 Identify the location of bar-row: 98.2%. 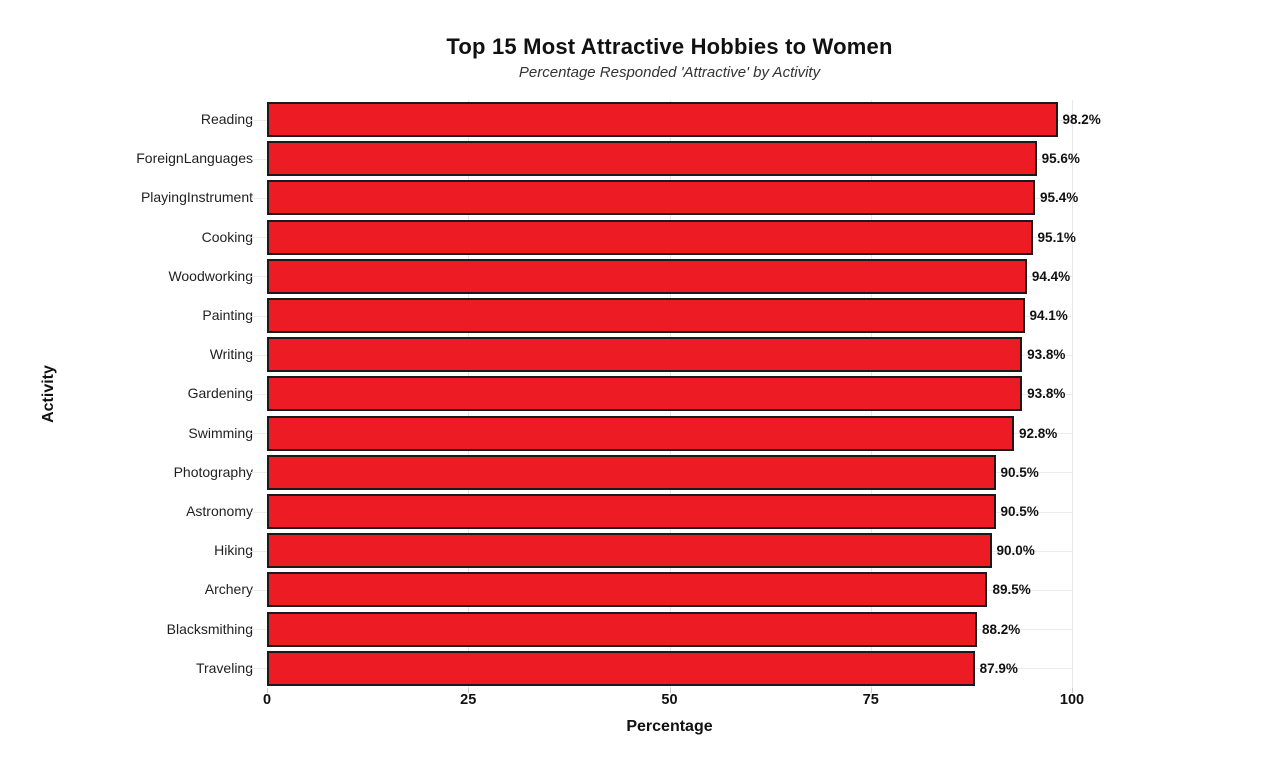
(676, 119).